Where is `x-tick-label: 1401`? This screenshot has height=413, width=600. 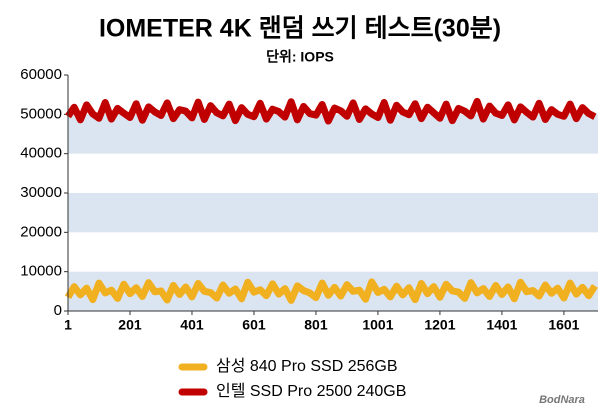 x-tick-label: 1401 is located at coordinates (501, 325).